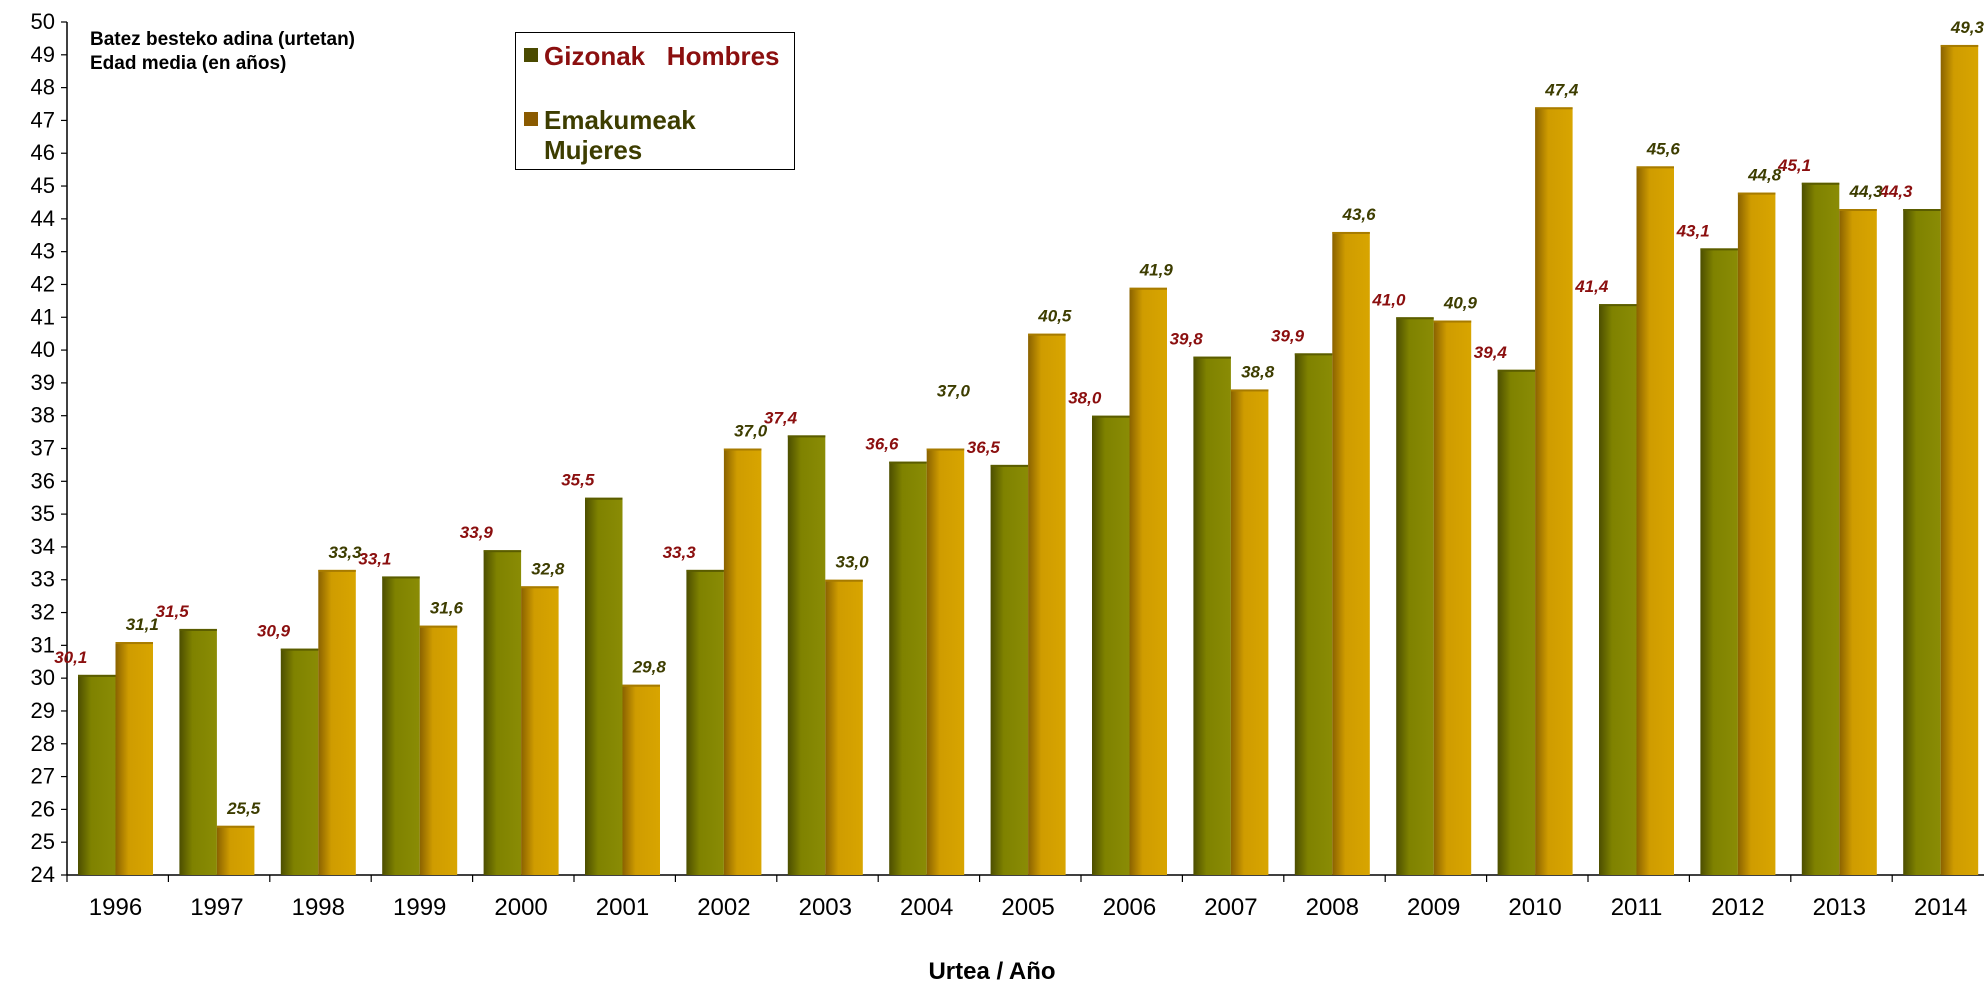 This screenshot has height=986, width=1984. What do you see at coordinates (882, 444) in the screenshot?
I see `data-label: 36,6` at bounding box center [882, 444].